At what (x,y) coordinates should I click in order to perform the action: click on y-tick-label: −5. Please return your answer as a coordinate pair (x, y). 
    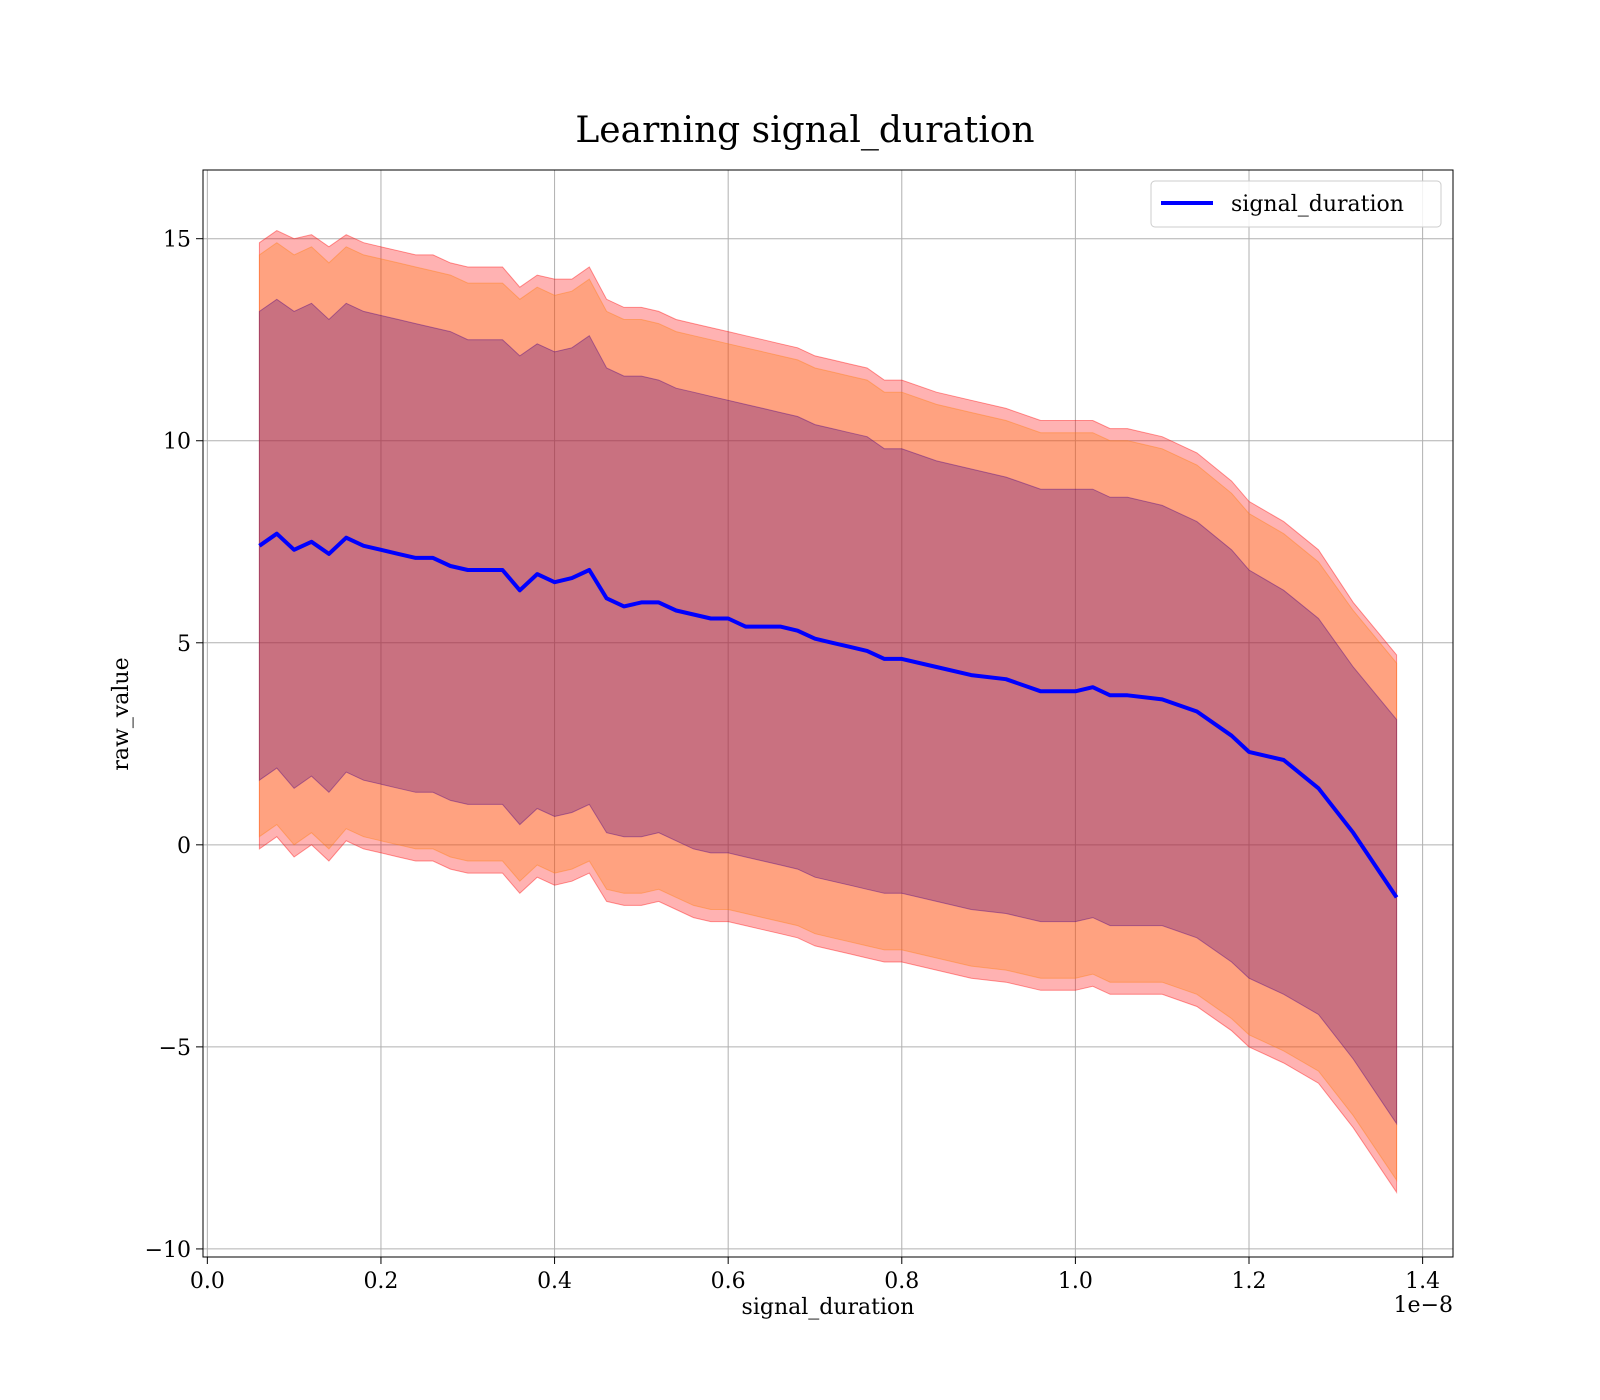
    Looking at the image, I should click on (175, 1048).